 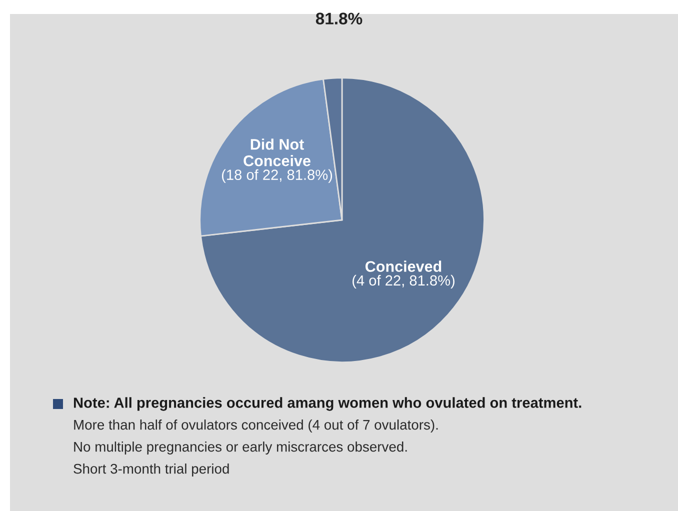 I want to click on chart-title: 81.8%, so click(x=339, y=18).